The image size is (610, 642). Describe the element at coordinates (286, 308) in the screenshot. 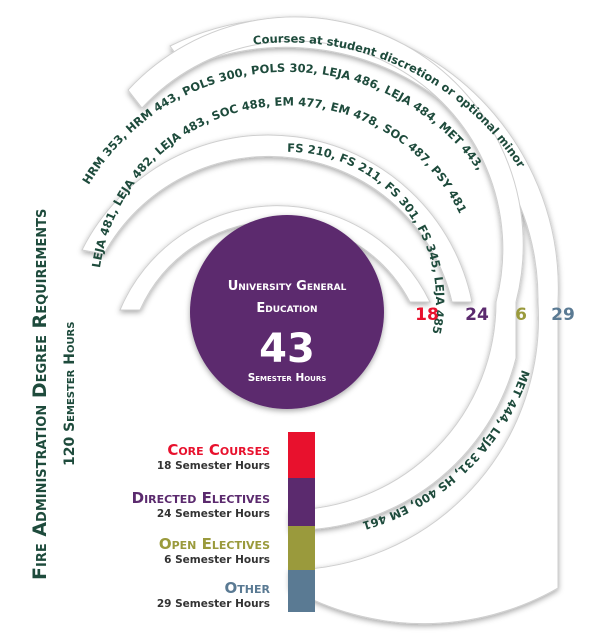

I see `general-education-line2: Education` at that location.